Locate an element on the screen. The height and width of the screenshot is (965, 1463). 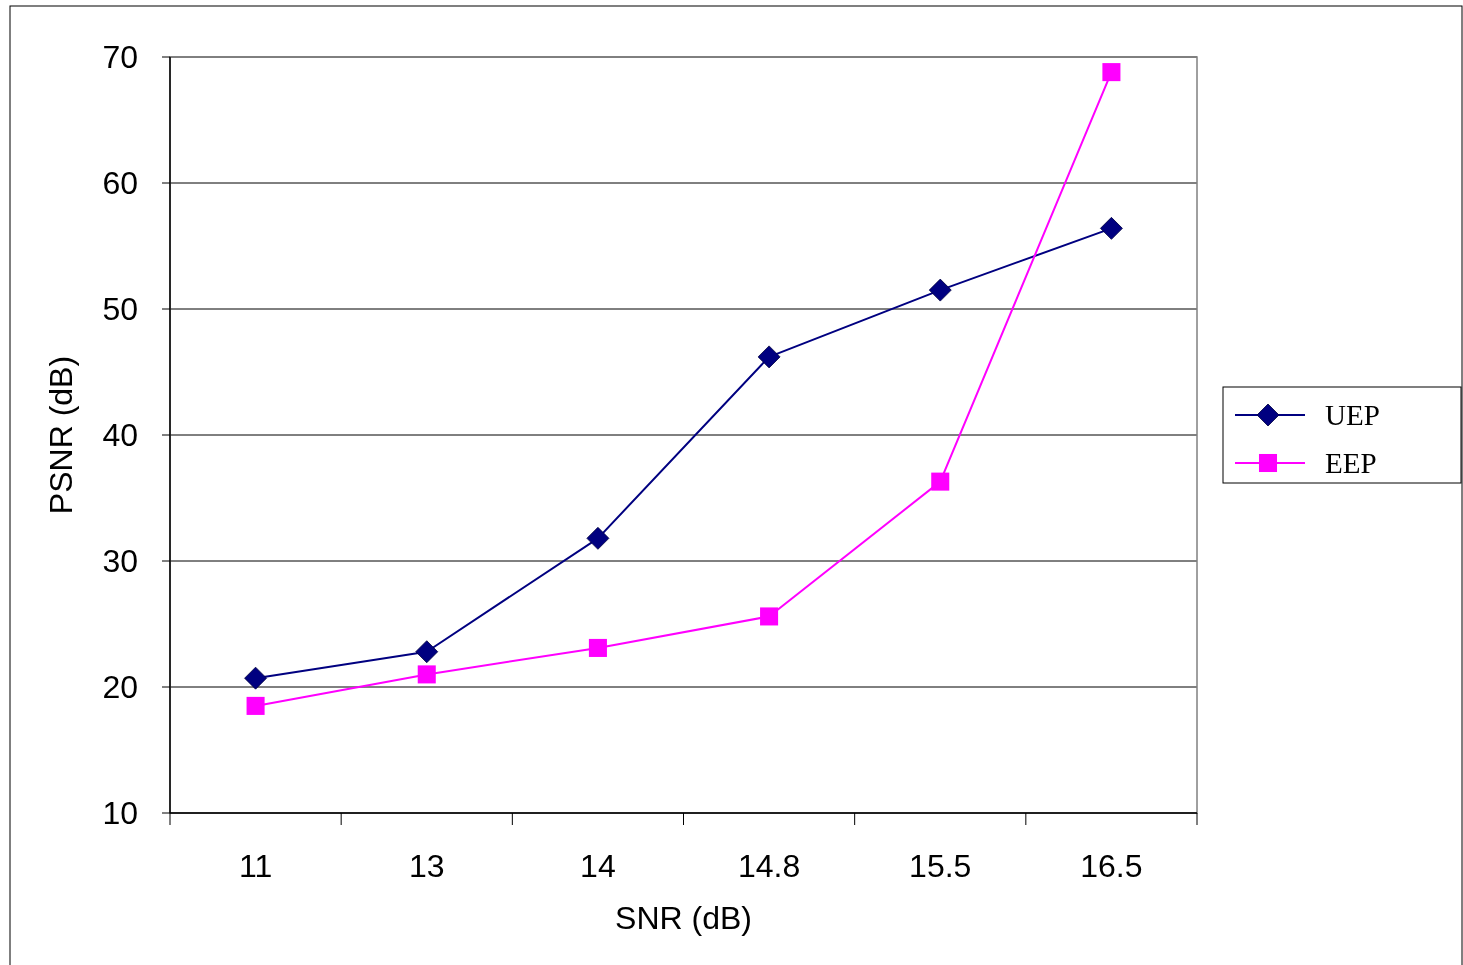
y-tick-label: 10 is located at coordinates (120, 813).